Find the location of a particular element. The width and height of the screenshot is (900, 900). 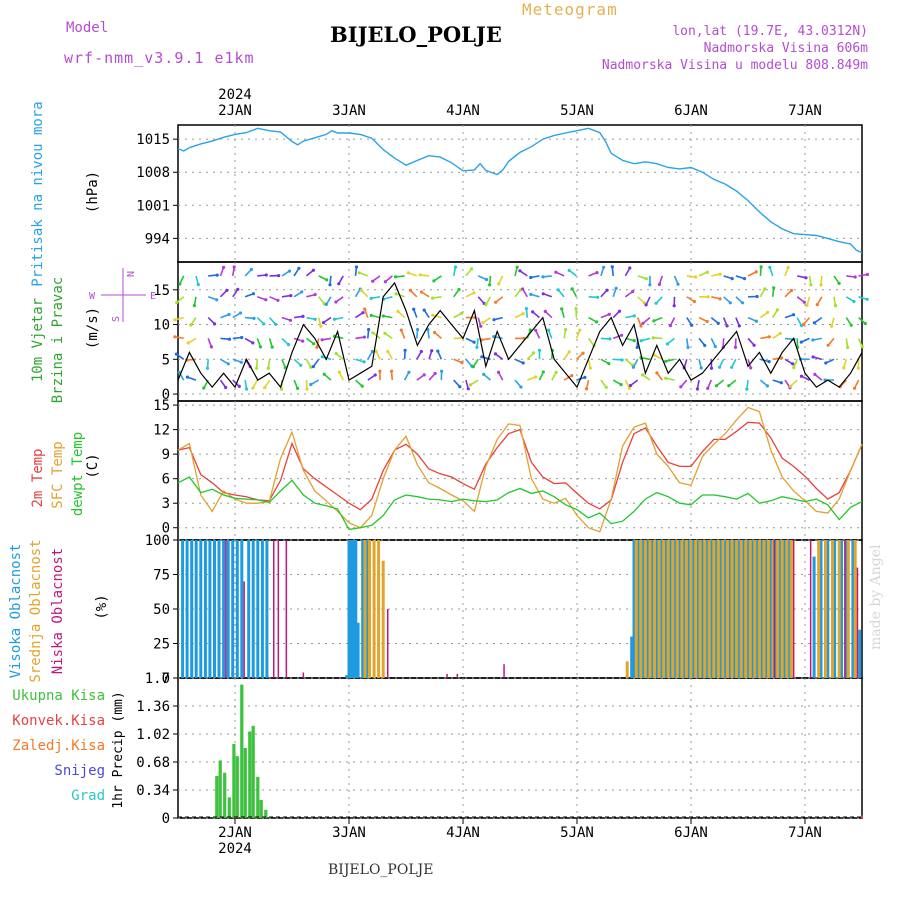

y-tick-label: 12 is located at coordinates (161, 431).